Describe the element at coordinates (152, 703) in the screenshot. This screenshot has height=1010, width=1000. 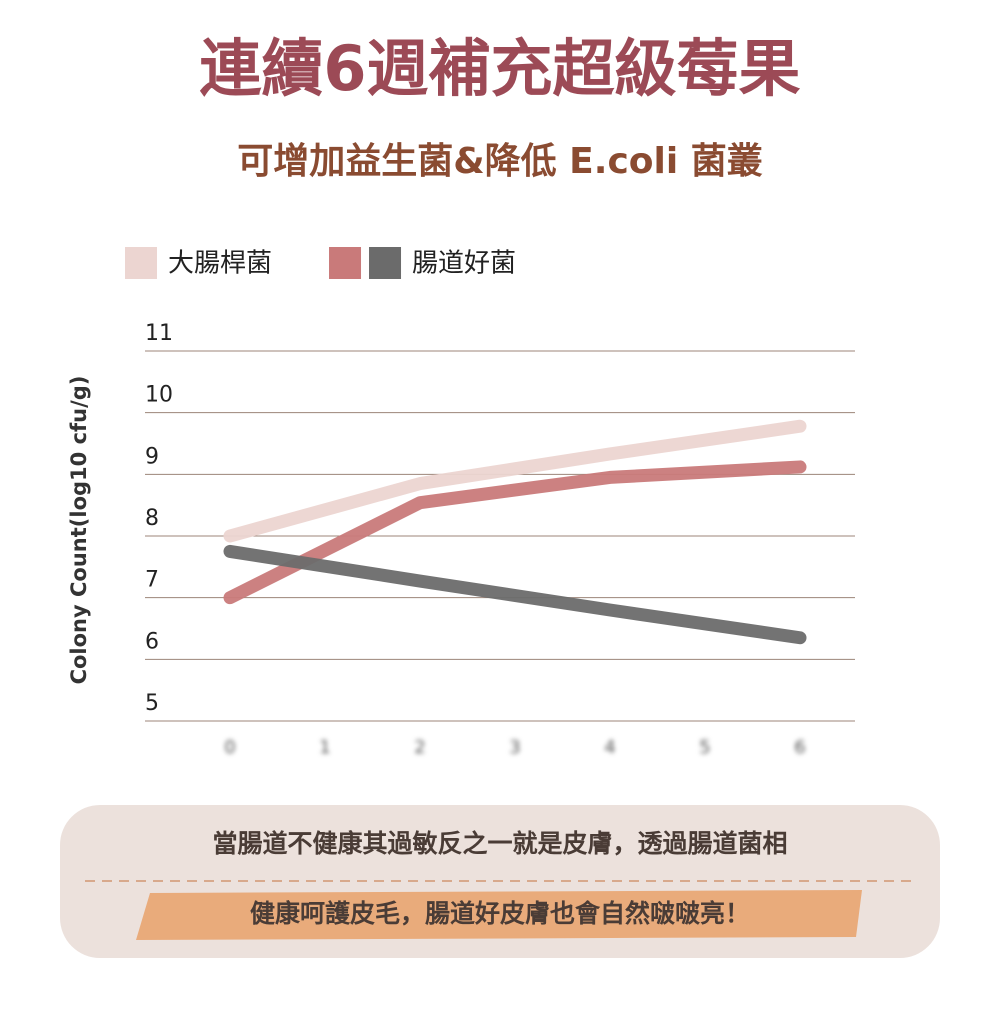
I see `y-tick-label: 5` at that location.